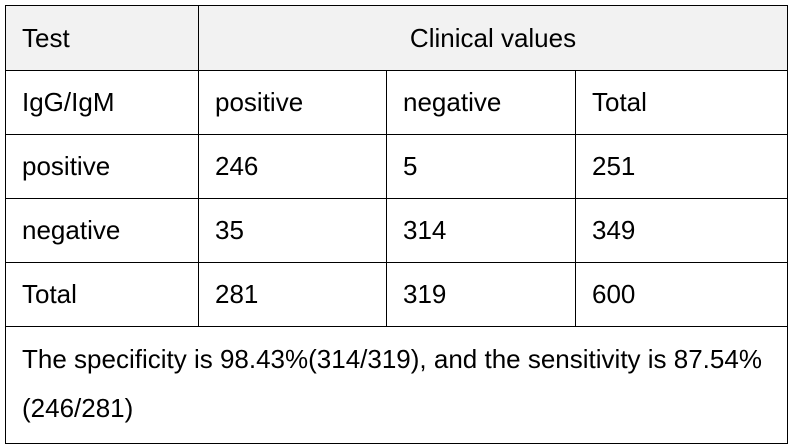  Describe the element at coordinates (102, 294) in the screenshot. I see `row-label: Total` at that location.